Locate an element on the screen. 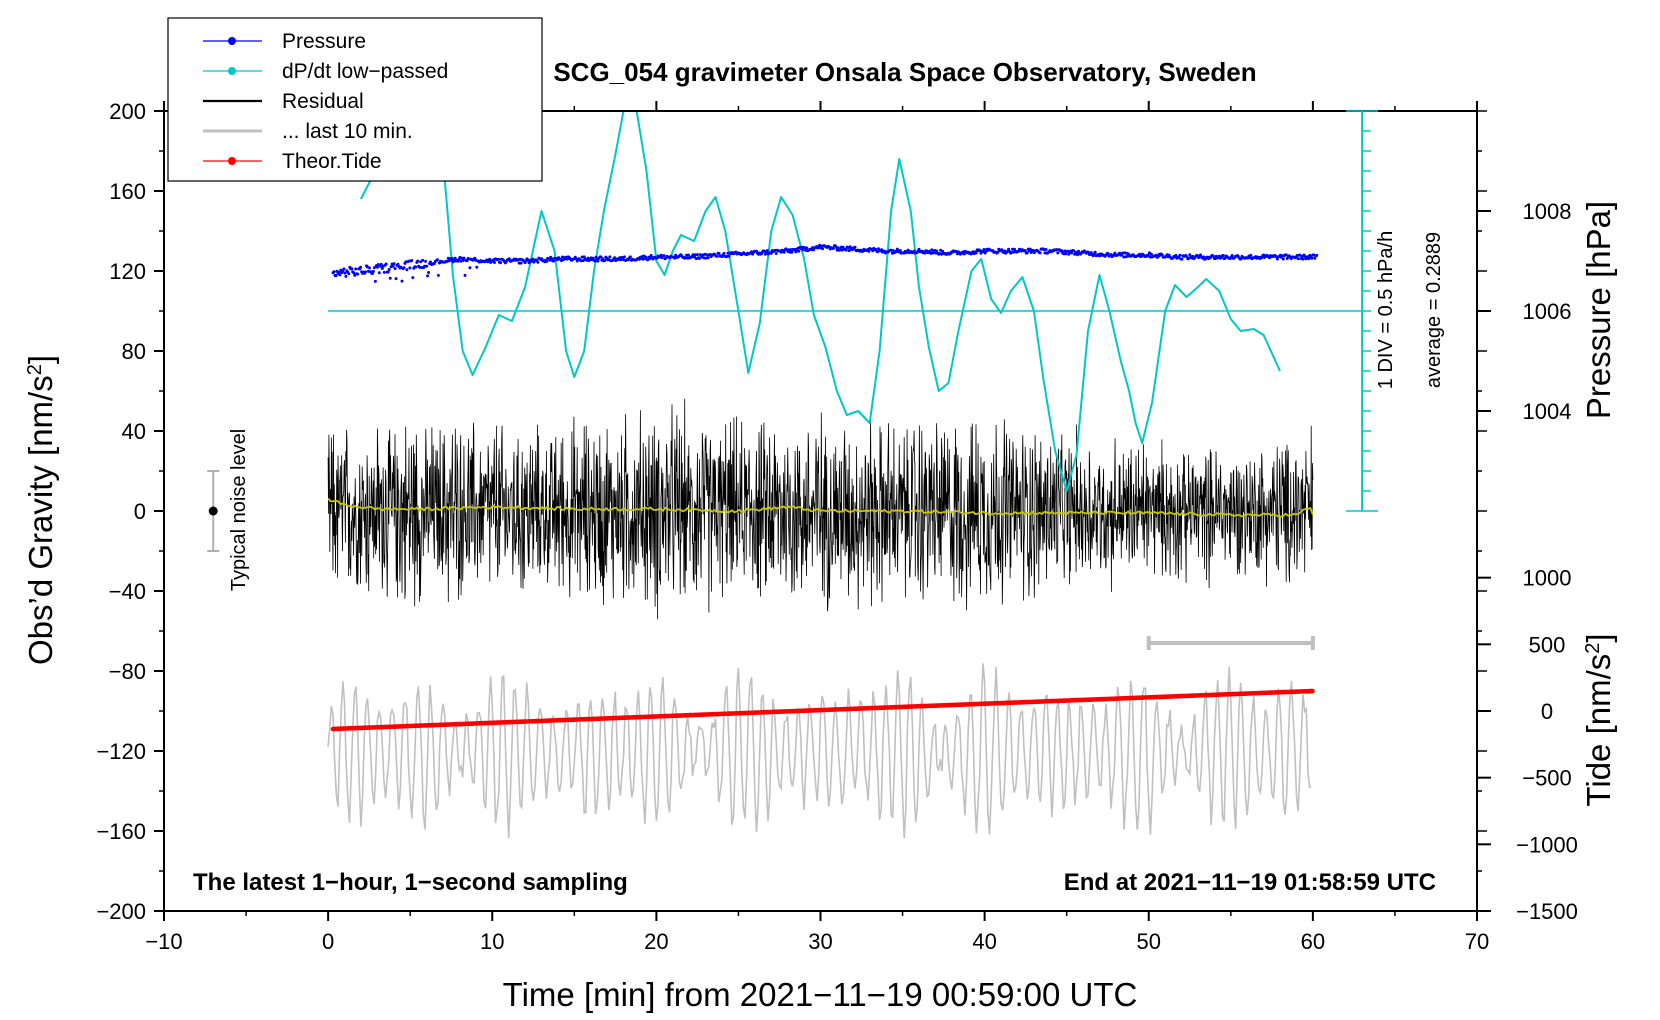 The height and width of the screenshot is (1020, 1660). y-tick-label: 80 is located at coordinates (134, 351).